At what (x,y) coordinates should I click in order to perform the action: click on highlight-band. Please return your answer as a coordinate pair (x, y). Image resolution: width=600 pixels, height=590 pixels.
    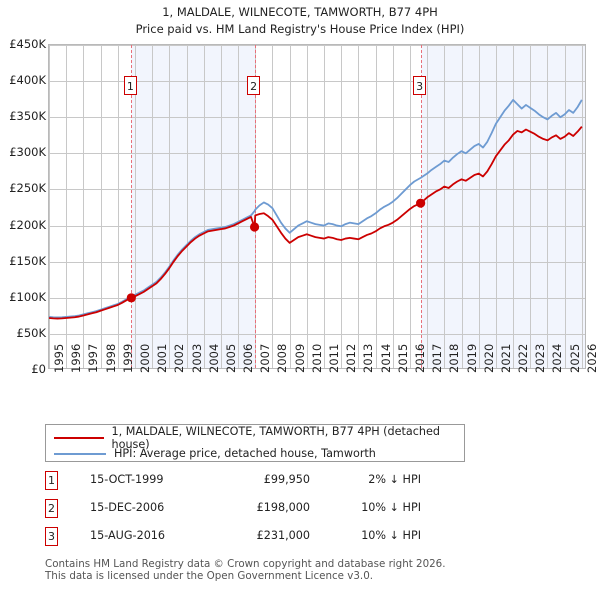
    Looking at the image, I should click on (193, 206).